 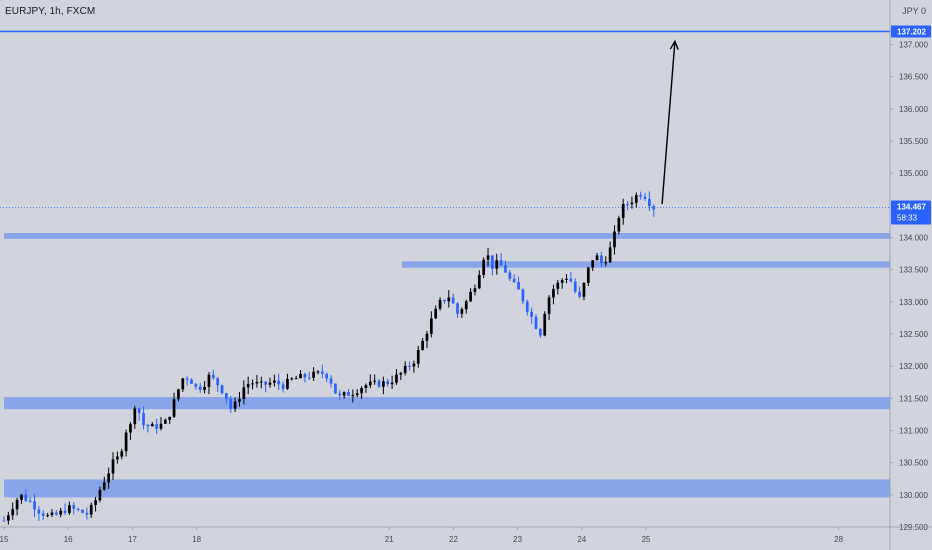 What do you see at coordinates (913, 334) in the screenshot?
I see `price-tick-label: 132.500` at bounding box center [913, 334].